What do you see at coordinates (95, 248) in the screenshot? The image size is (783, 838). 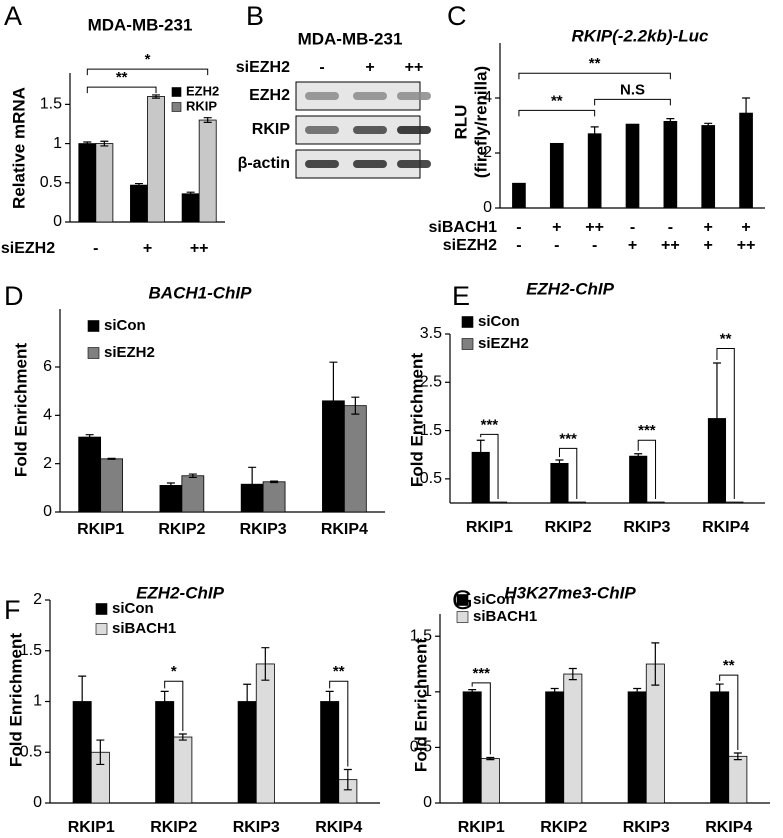 I see `x-tick-label: -` at bounding box center [95, 248].